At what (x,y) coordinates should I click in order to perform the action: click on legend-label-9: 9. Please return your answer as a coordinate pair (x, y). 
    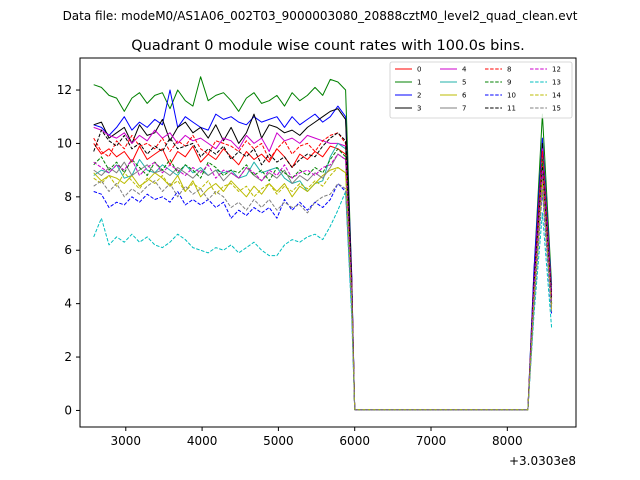
    Looking at the image, I should click on (509, 83).